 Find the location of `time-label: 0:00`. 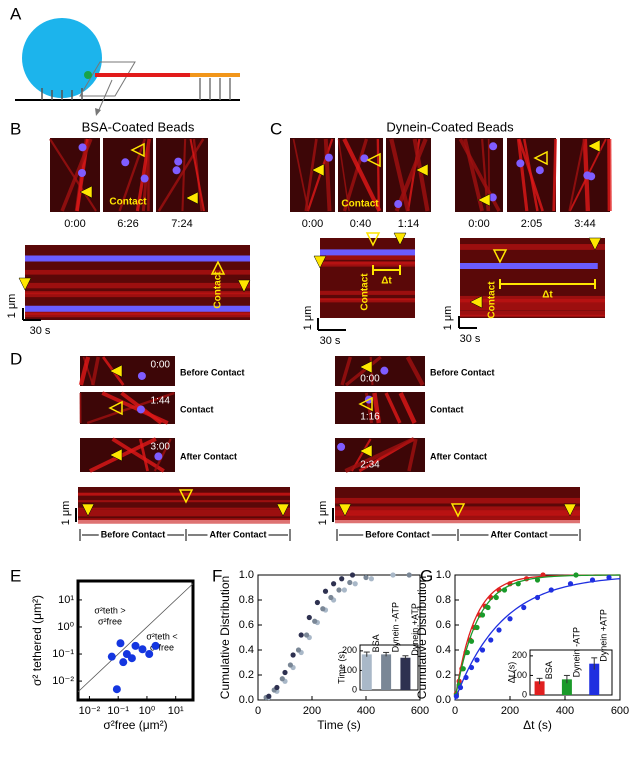

time-label: 0:00 is located at coordinates (74, 224).